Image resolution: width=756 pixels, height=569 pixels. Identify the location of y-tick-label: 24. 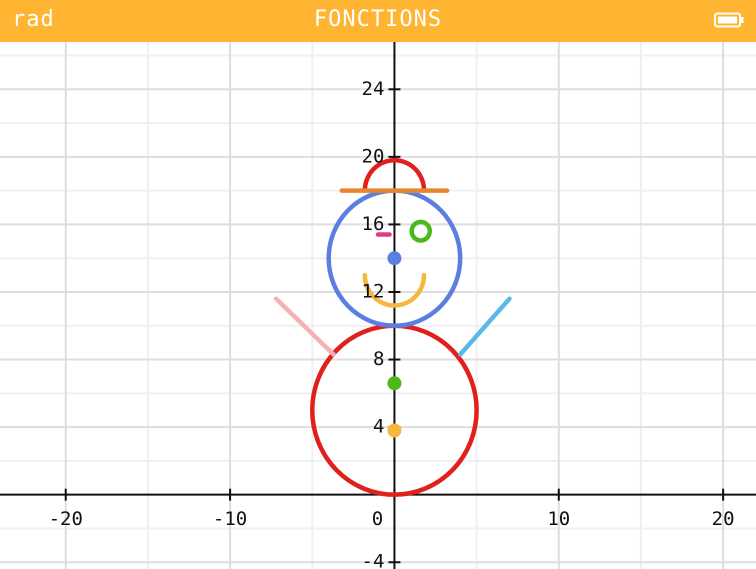
(373, 89).